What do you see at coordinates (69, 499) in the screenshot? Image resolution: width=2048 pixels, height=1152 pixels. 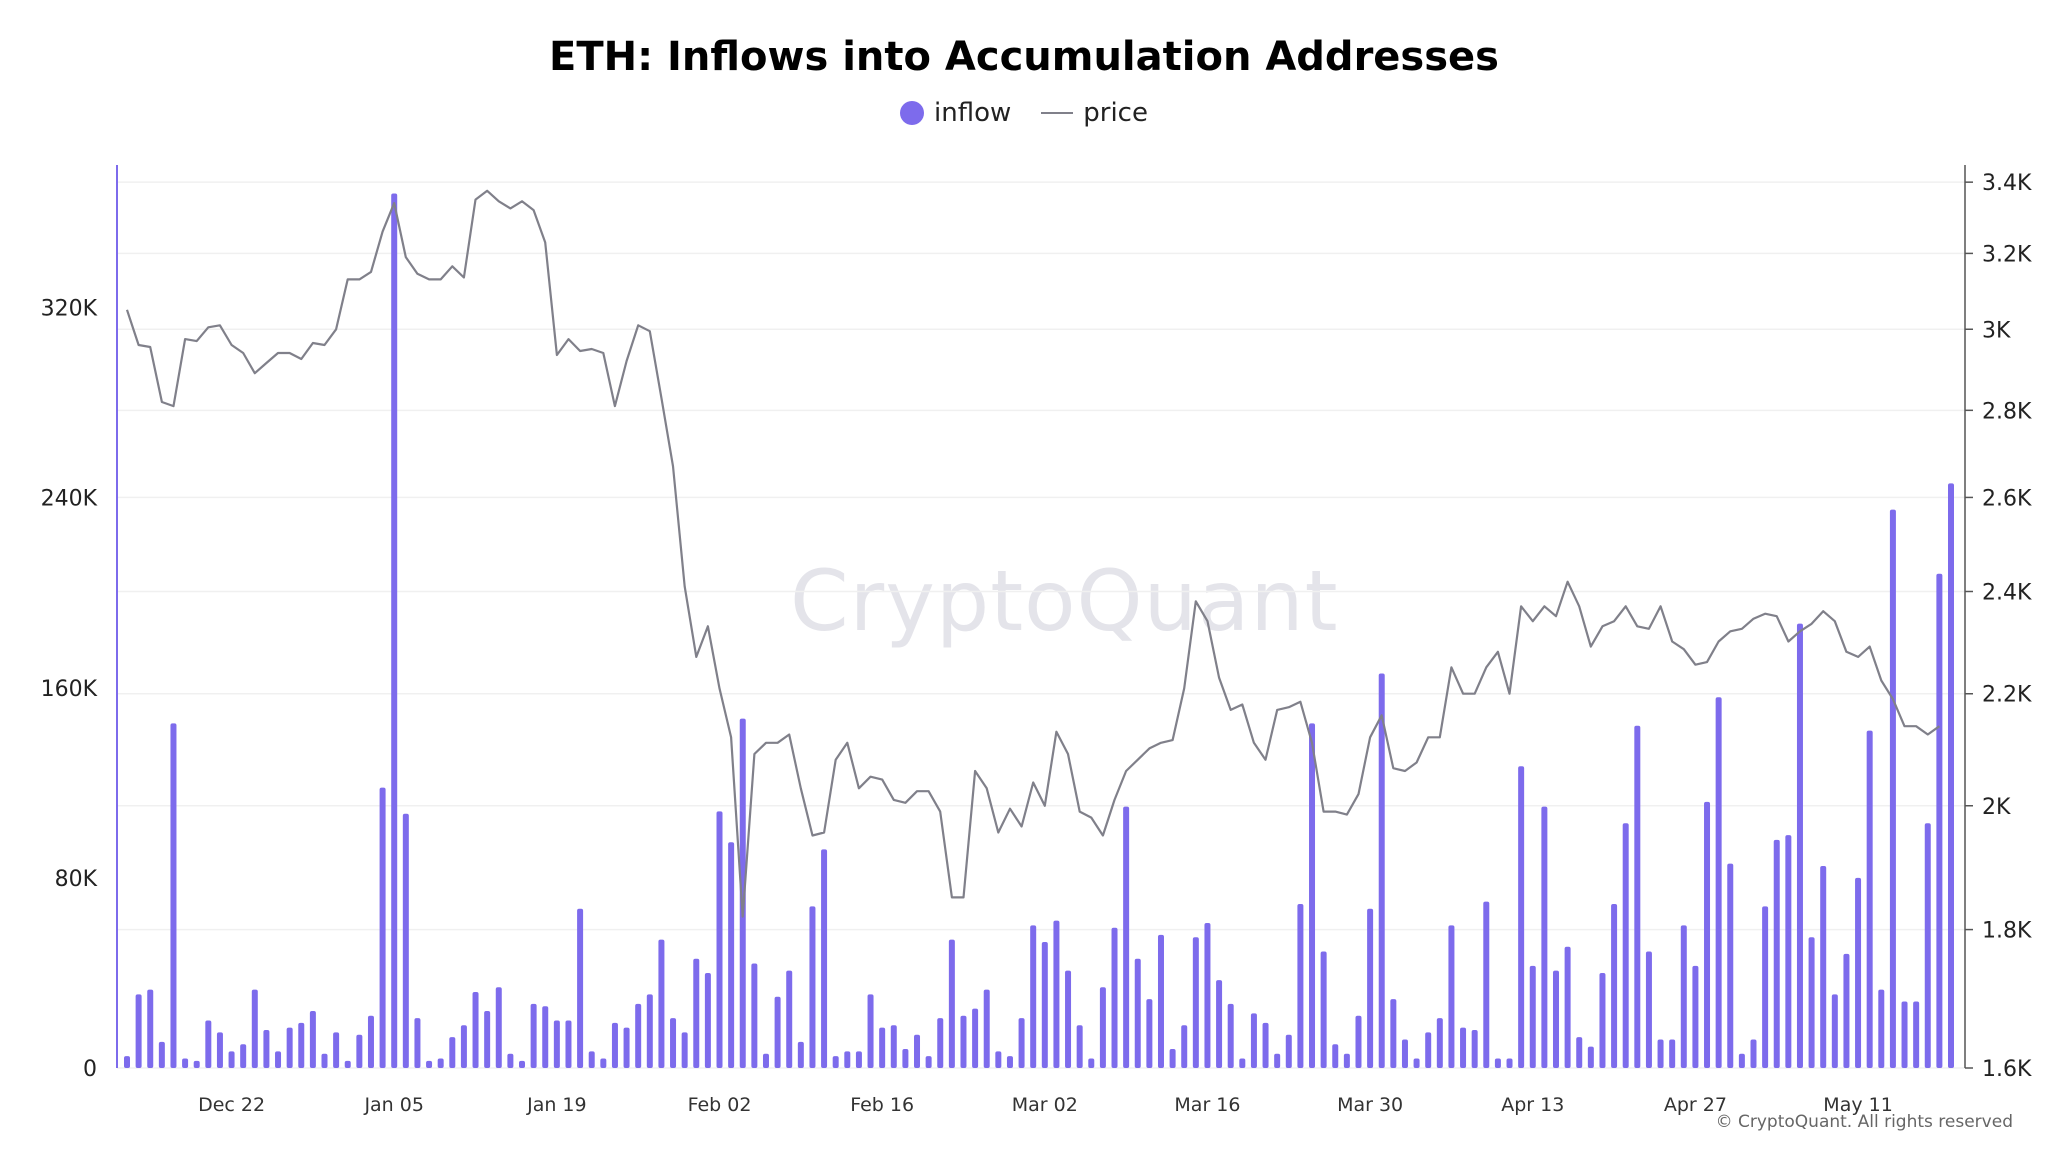 I see `y-left-tick-label: 240K` at bounding box center [69, 499].